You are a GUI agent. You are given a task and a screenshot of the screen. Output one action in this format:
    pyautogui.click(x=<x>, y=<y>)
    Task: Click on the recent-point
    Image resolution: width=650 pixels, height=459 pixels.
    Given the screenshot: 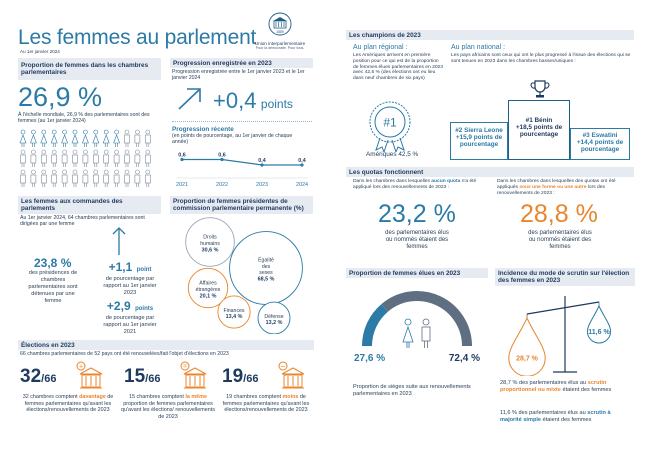 What is the action you would take?
    pyautogui.click(x=182, y=159)
    